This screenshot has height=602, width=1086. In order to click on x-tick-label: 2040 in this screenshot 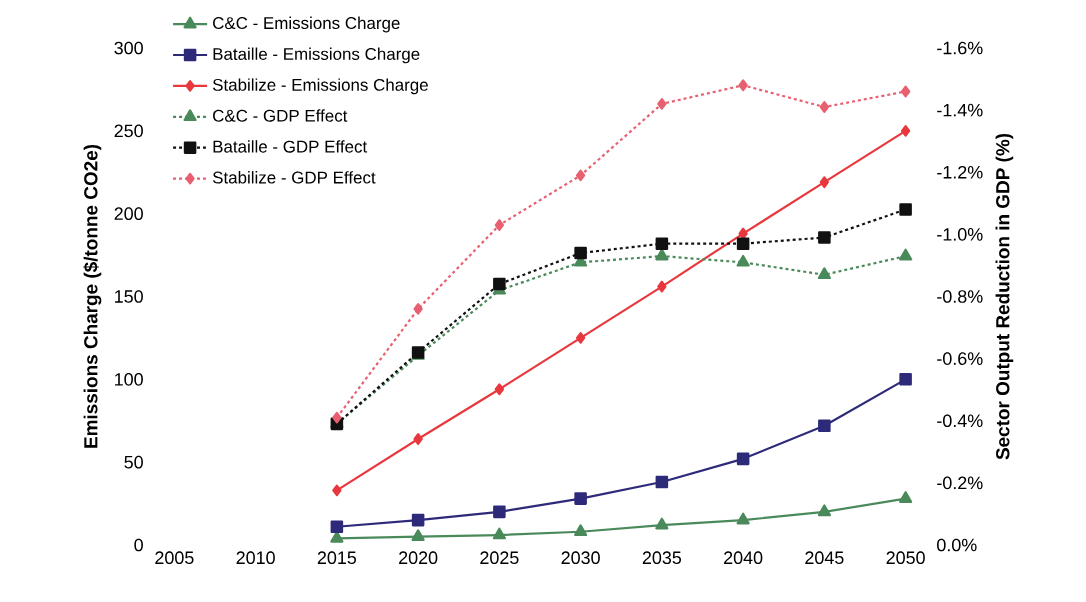, I will do `click(743, 558)`.